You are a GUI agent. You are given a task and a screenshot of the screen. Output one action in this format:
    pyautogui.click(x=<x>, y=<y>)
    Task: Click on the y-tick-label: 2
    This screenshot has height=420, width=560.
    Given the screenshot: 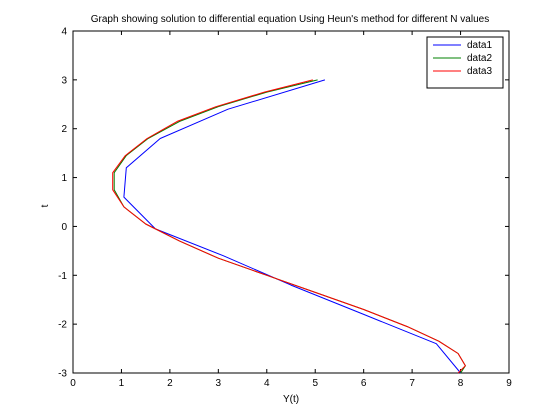 What is the action you would take?
    pyautogui.click(x=64, y=129)
    